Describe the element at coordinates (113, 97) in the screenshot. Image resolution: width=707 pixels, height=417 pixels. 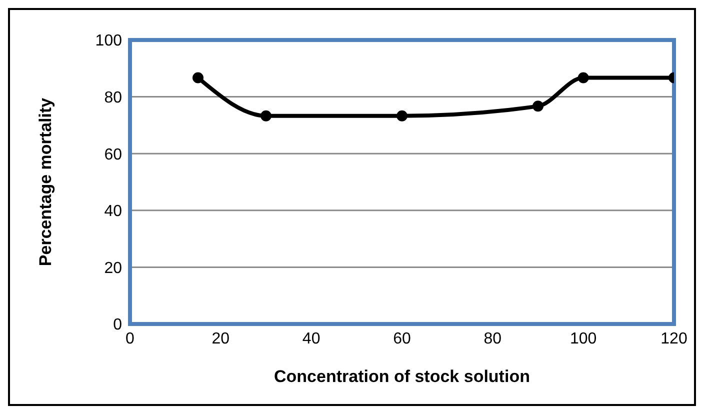
I see `y-tick-label: 80` at that location.